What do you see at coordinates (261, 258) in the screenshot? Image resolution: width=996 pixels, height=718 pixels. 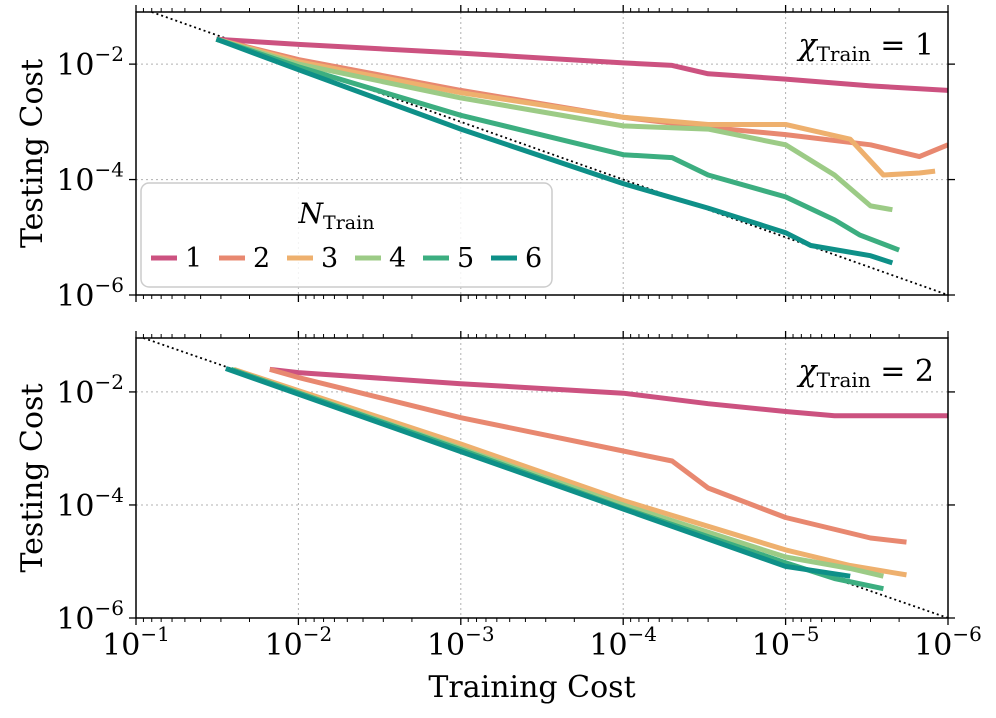 I see `legend-entry-label: 2` at bounding box center [261, 258].